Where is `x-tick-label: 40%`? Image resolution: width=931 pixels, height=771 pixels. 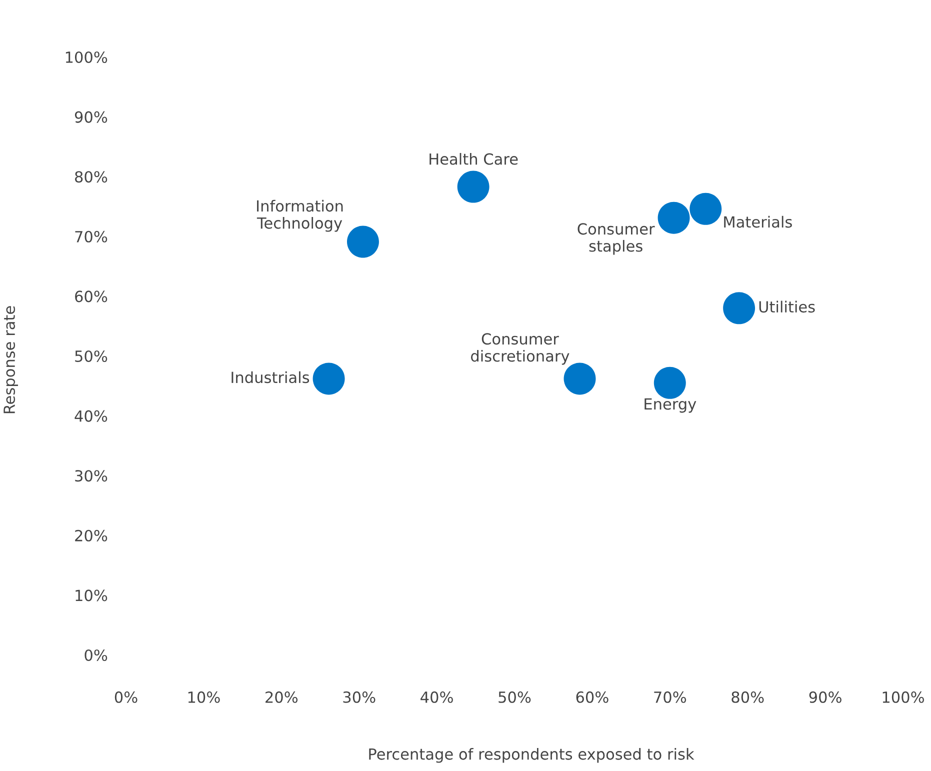 x-tick-label: 40% is located at coordinates (436, 697).